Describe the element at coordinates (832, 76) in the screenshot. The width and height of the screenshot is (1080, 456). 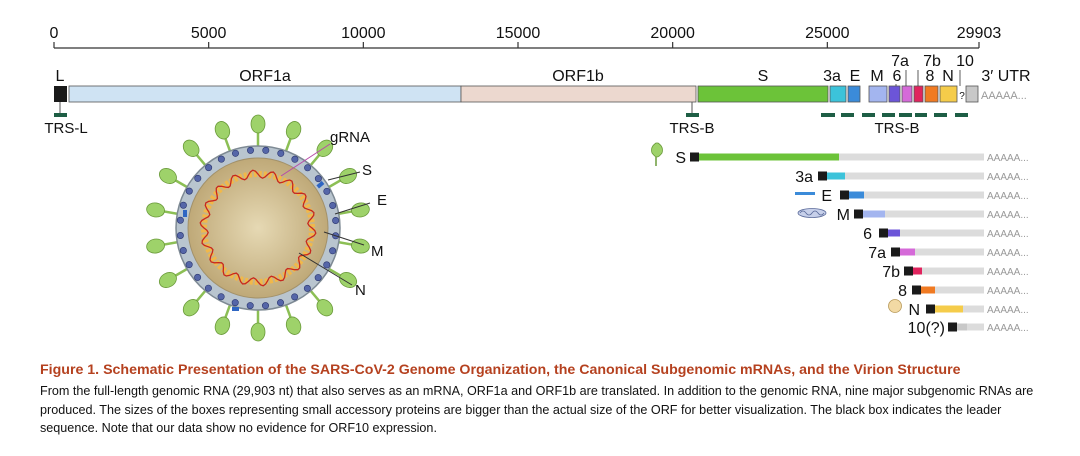
I see `3a-label: 3a` at that location.